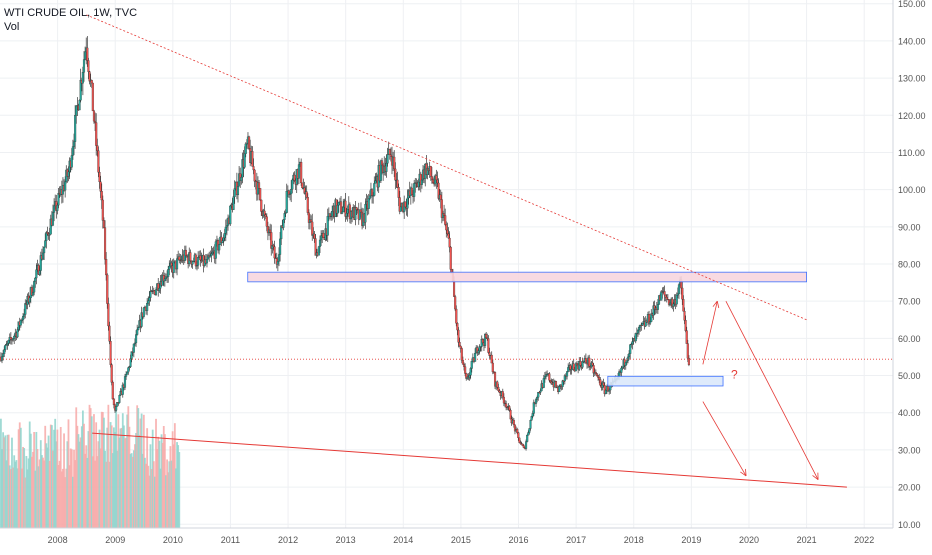  I want to click on y-tick-label: 150.00, so click(912, 4).